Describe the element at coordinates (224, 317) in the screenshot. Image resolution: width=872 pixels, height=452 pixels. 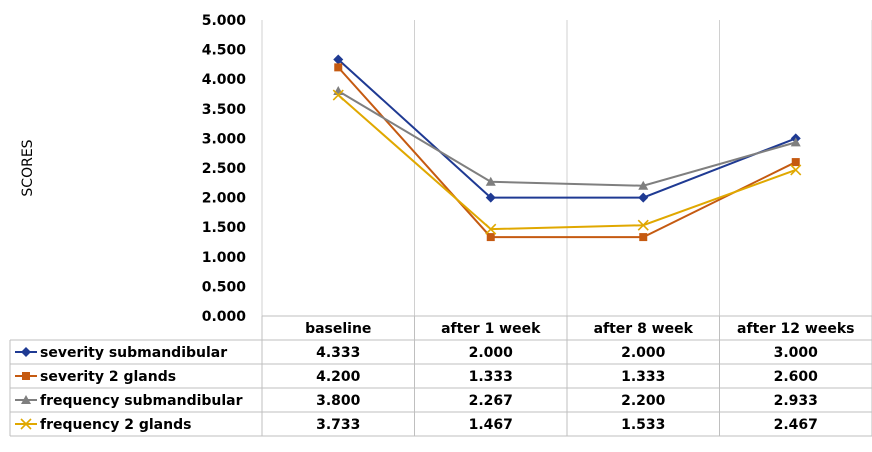
I see `y-tick-label: 0.000` at that location.